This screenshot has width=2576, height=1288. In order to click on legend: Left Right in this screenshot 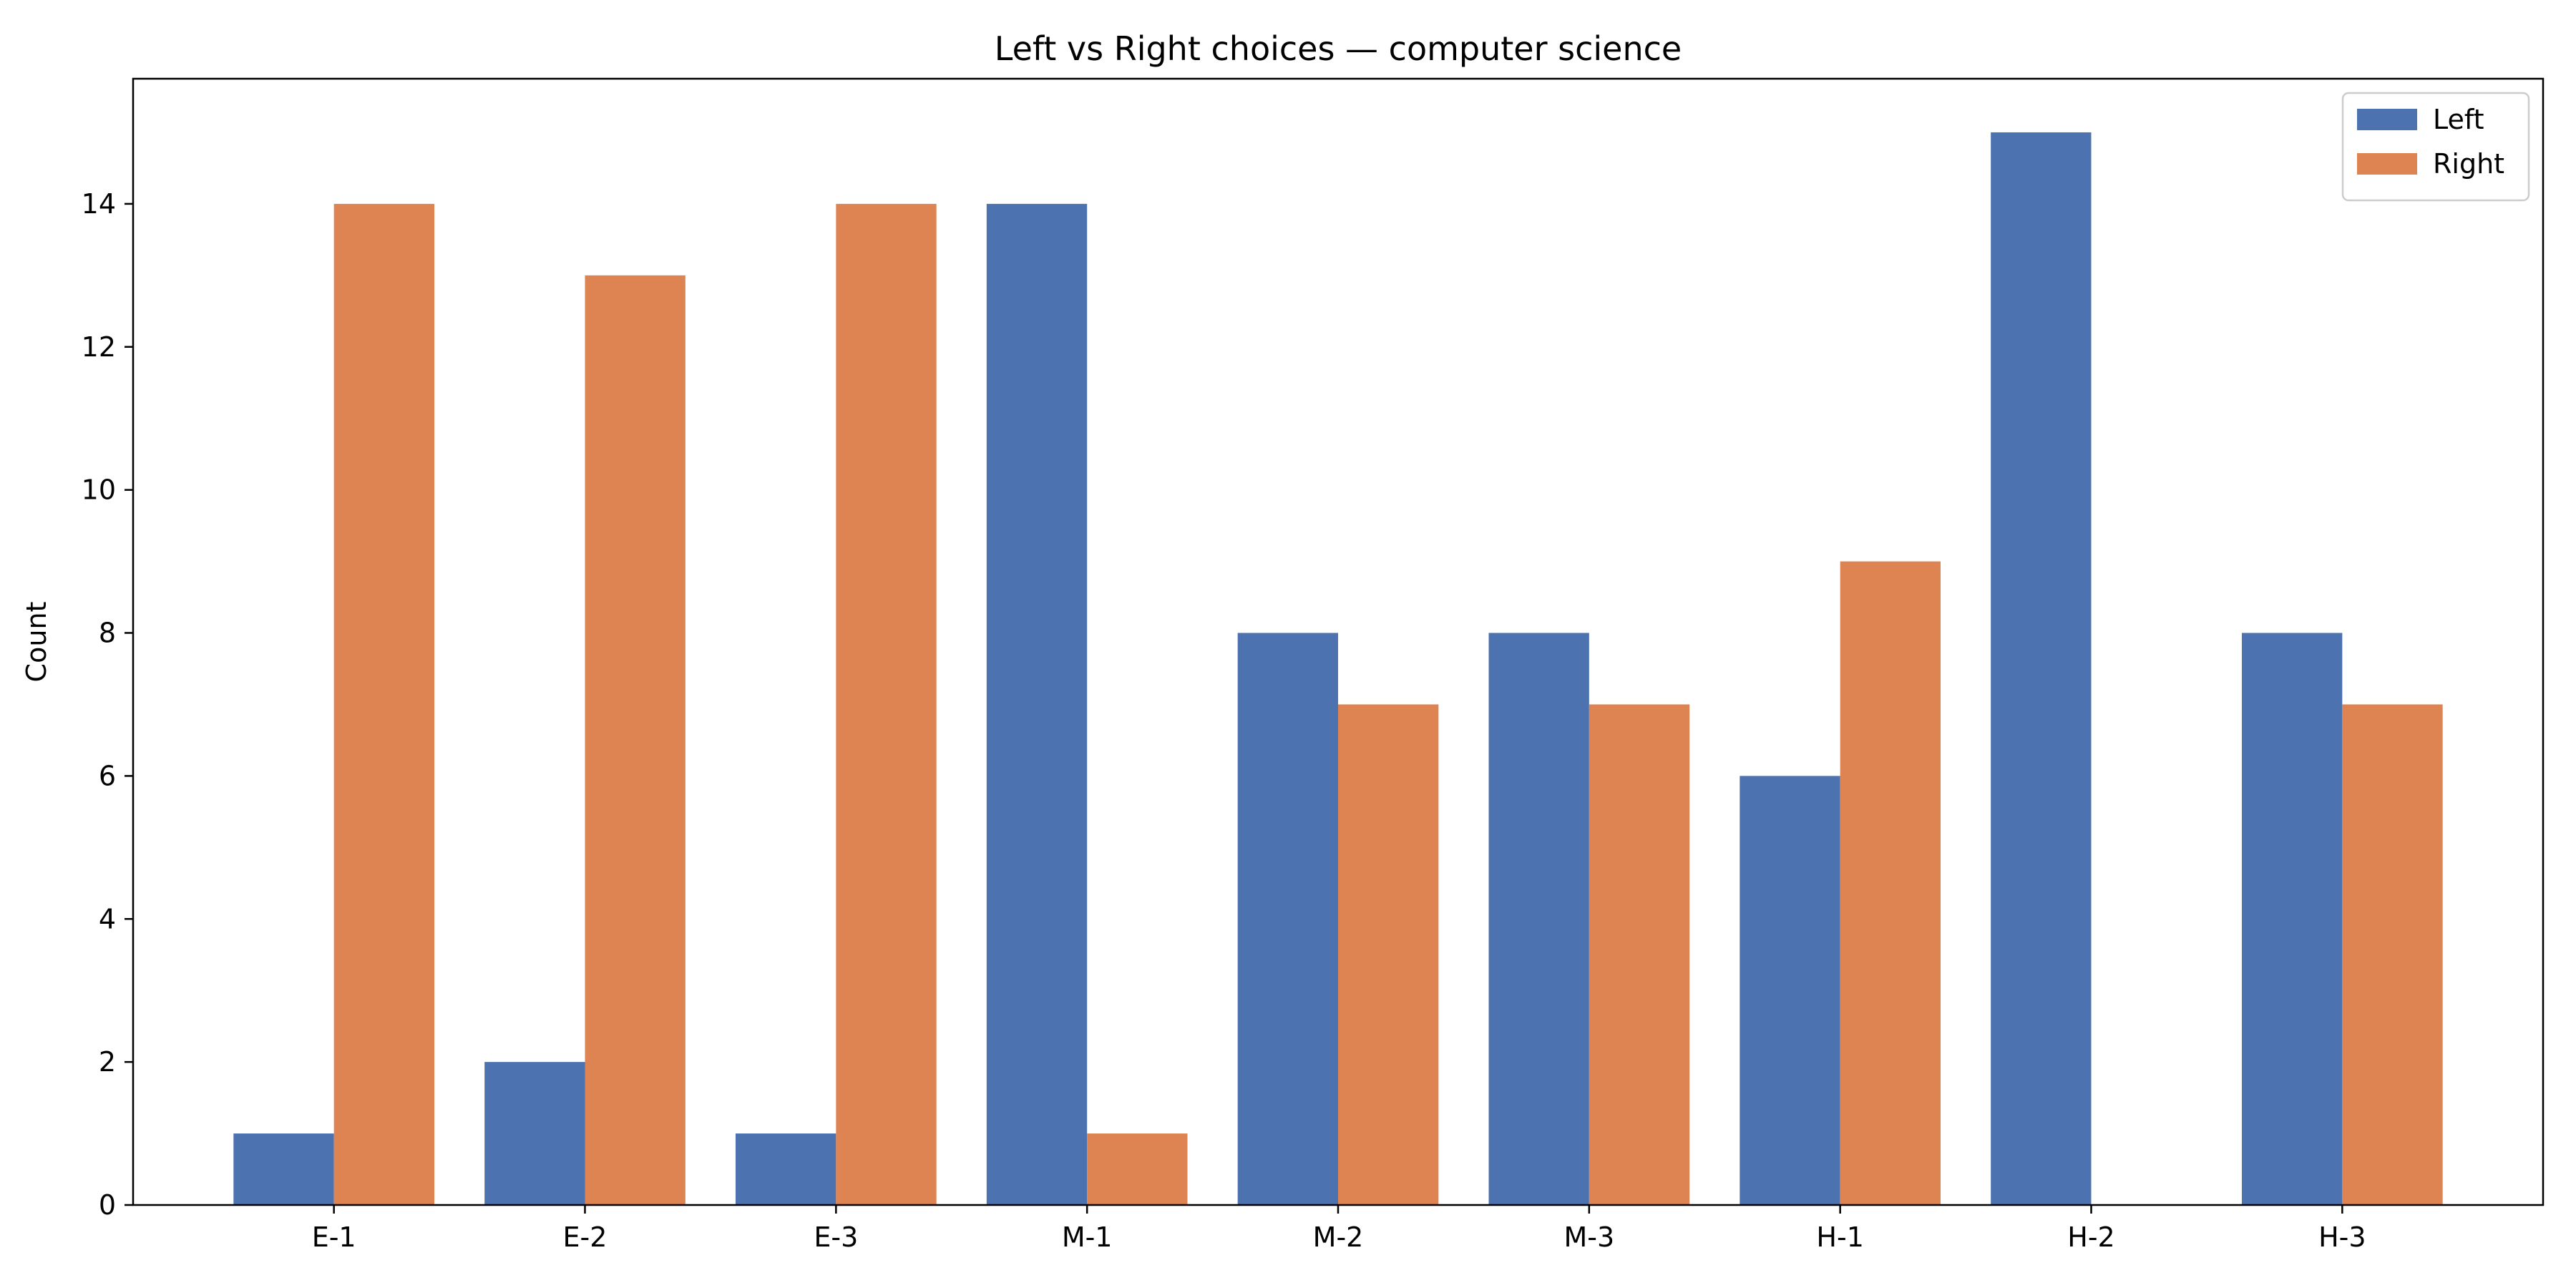, I will do `click(2435, 147)`.